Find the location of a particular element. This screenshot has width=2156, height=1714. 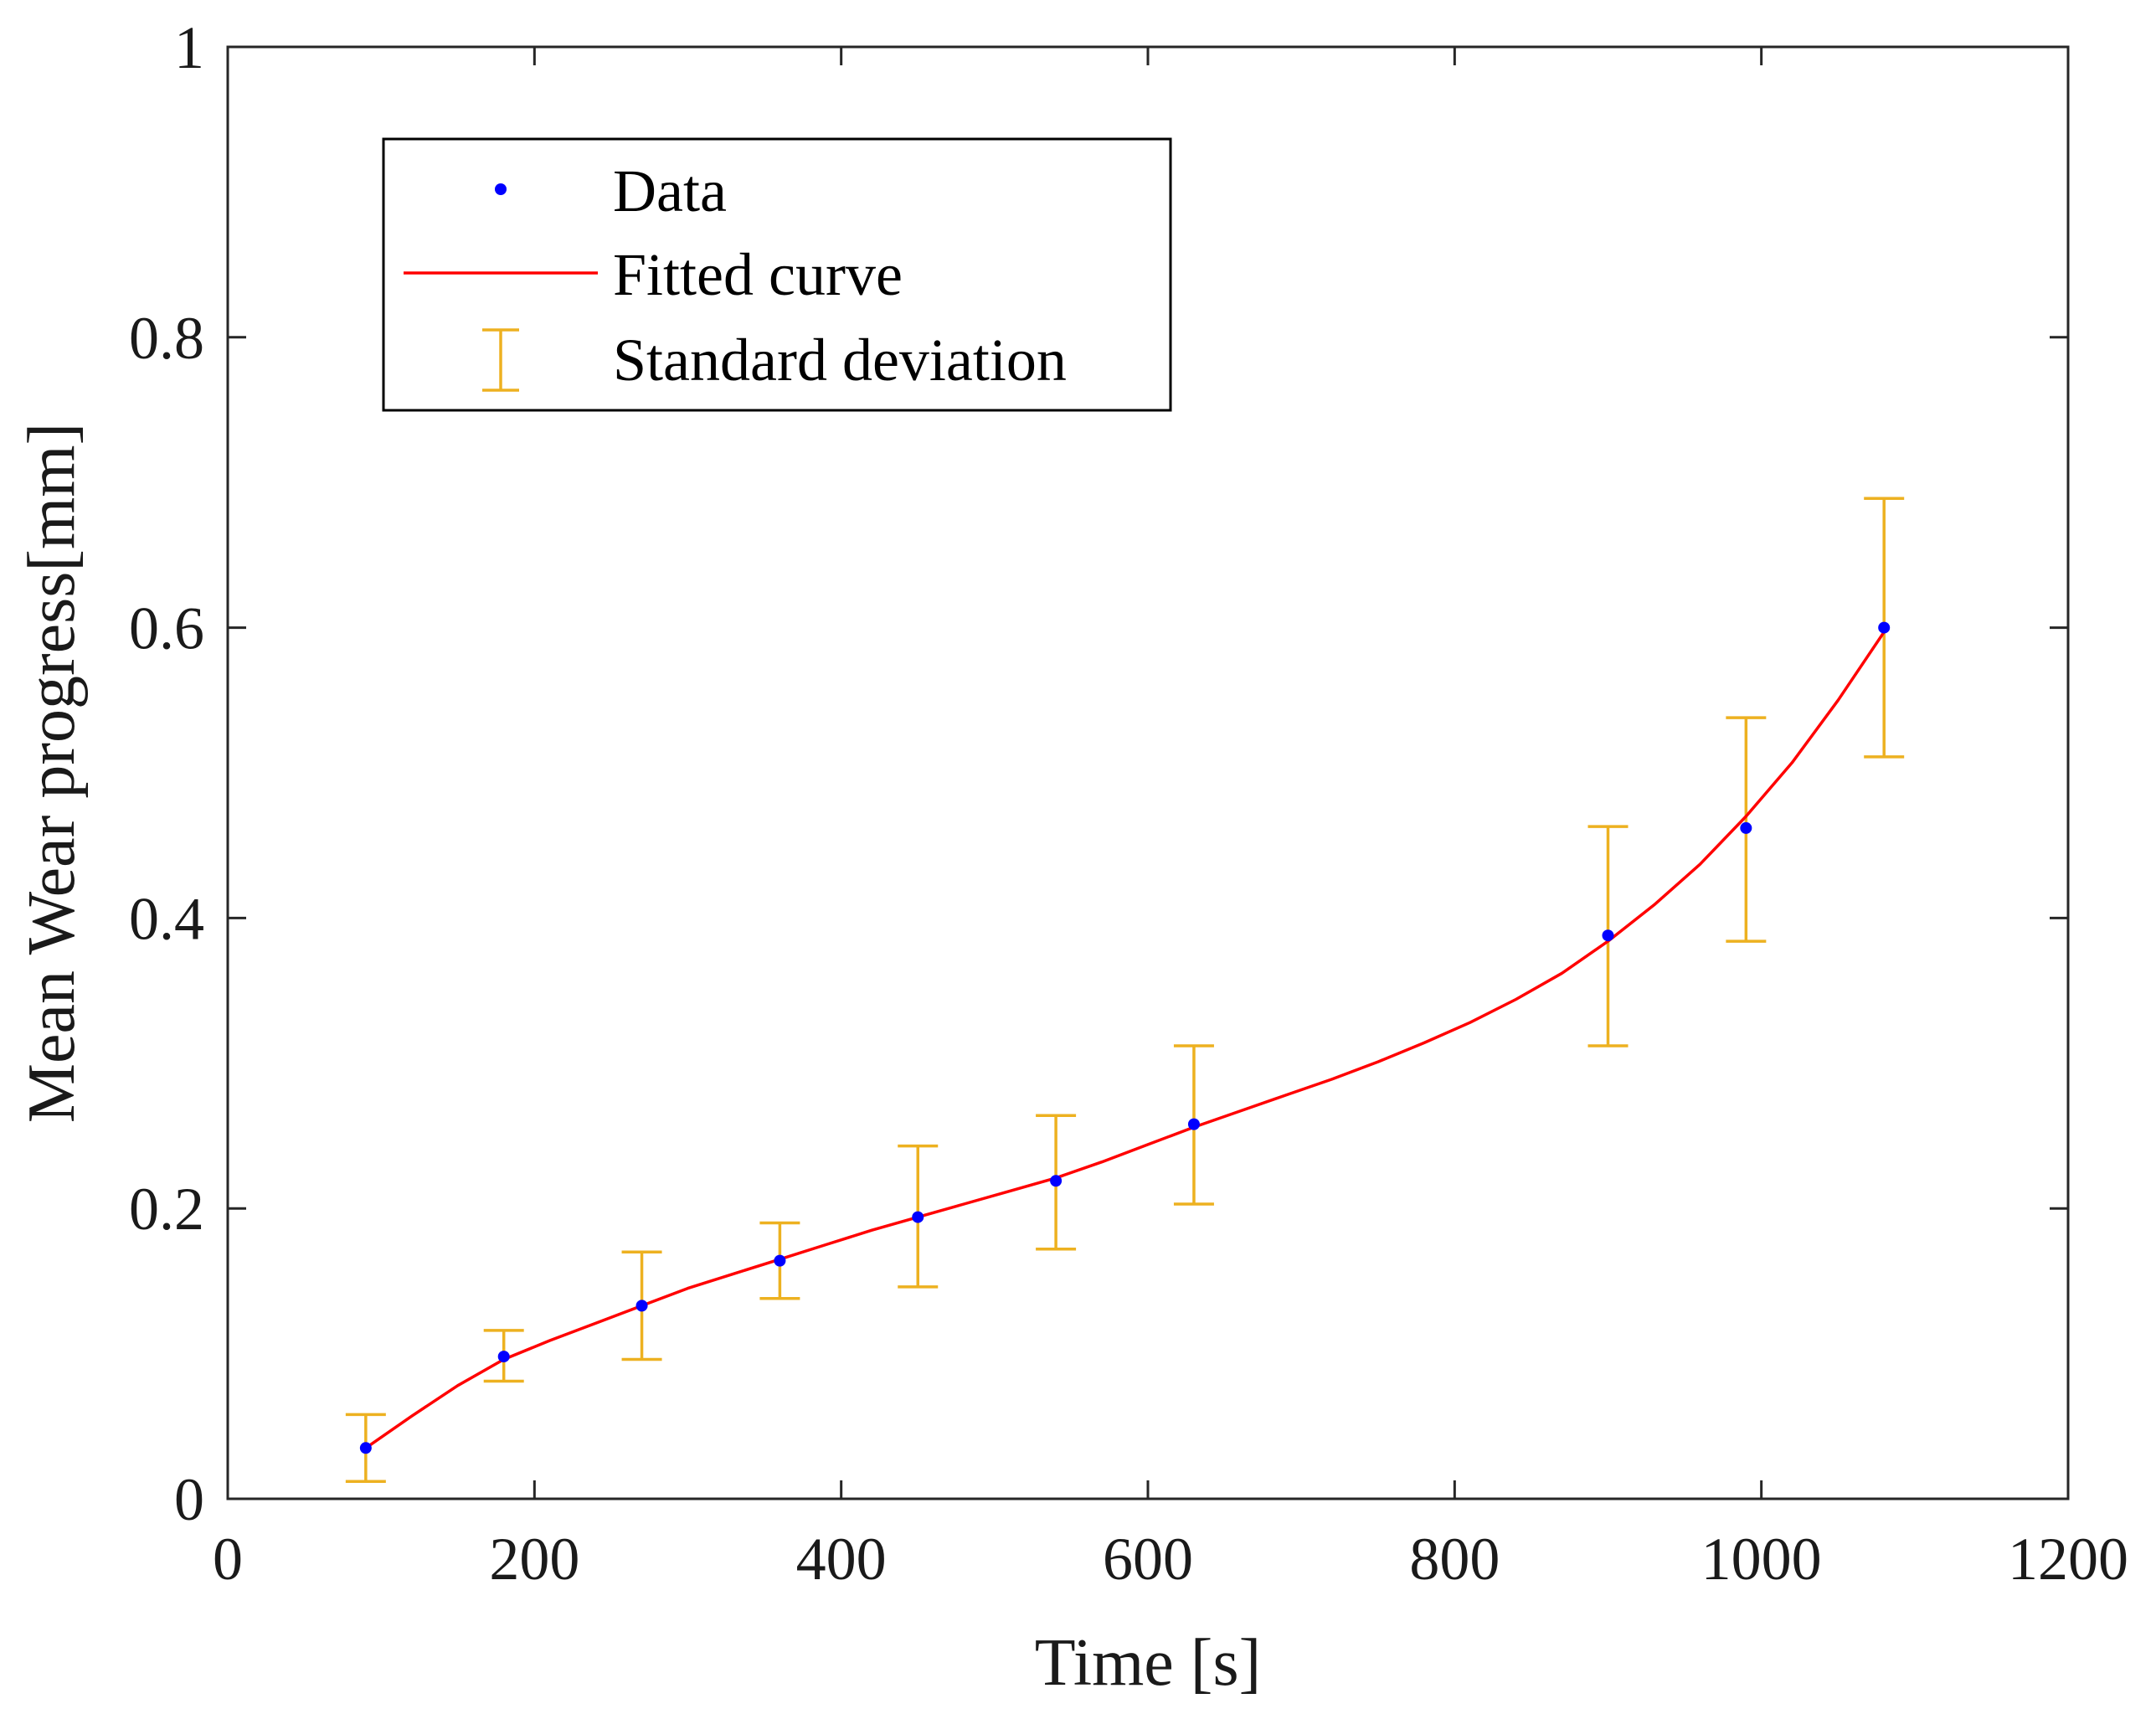

x-tick-label: 600 is located at coordinates (1148, 1560).